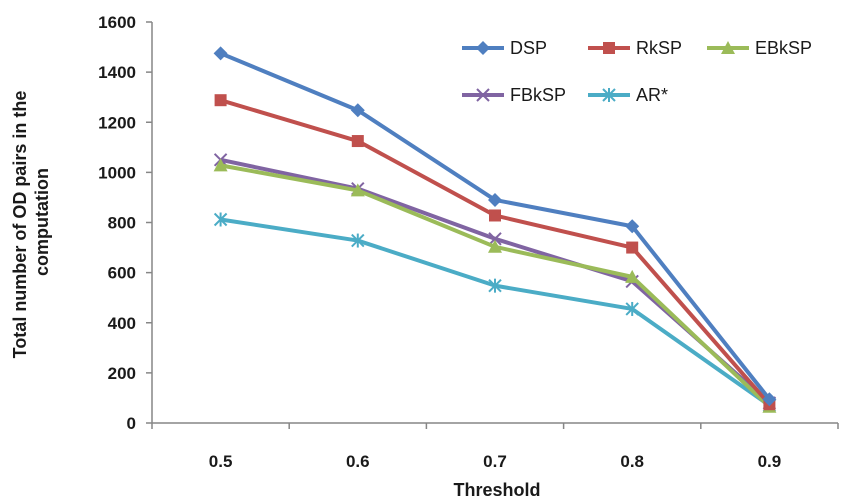 This screenshot has width=845, height=502. I want to click on y-ticks: 0 200 400 600 800 1000 1200 1400 1600, so click(125, 223).